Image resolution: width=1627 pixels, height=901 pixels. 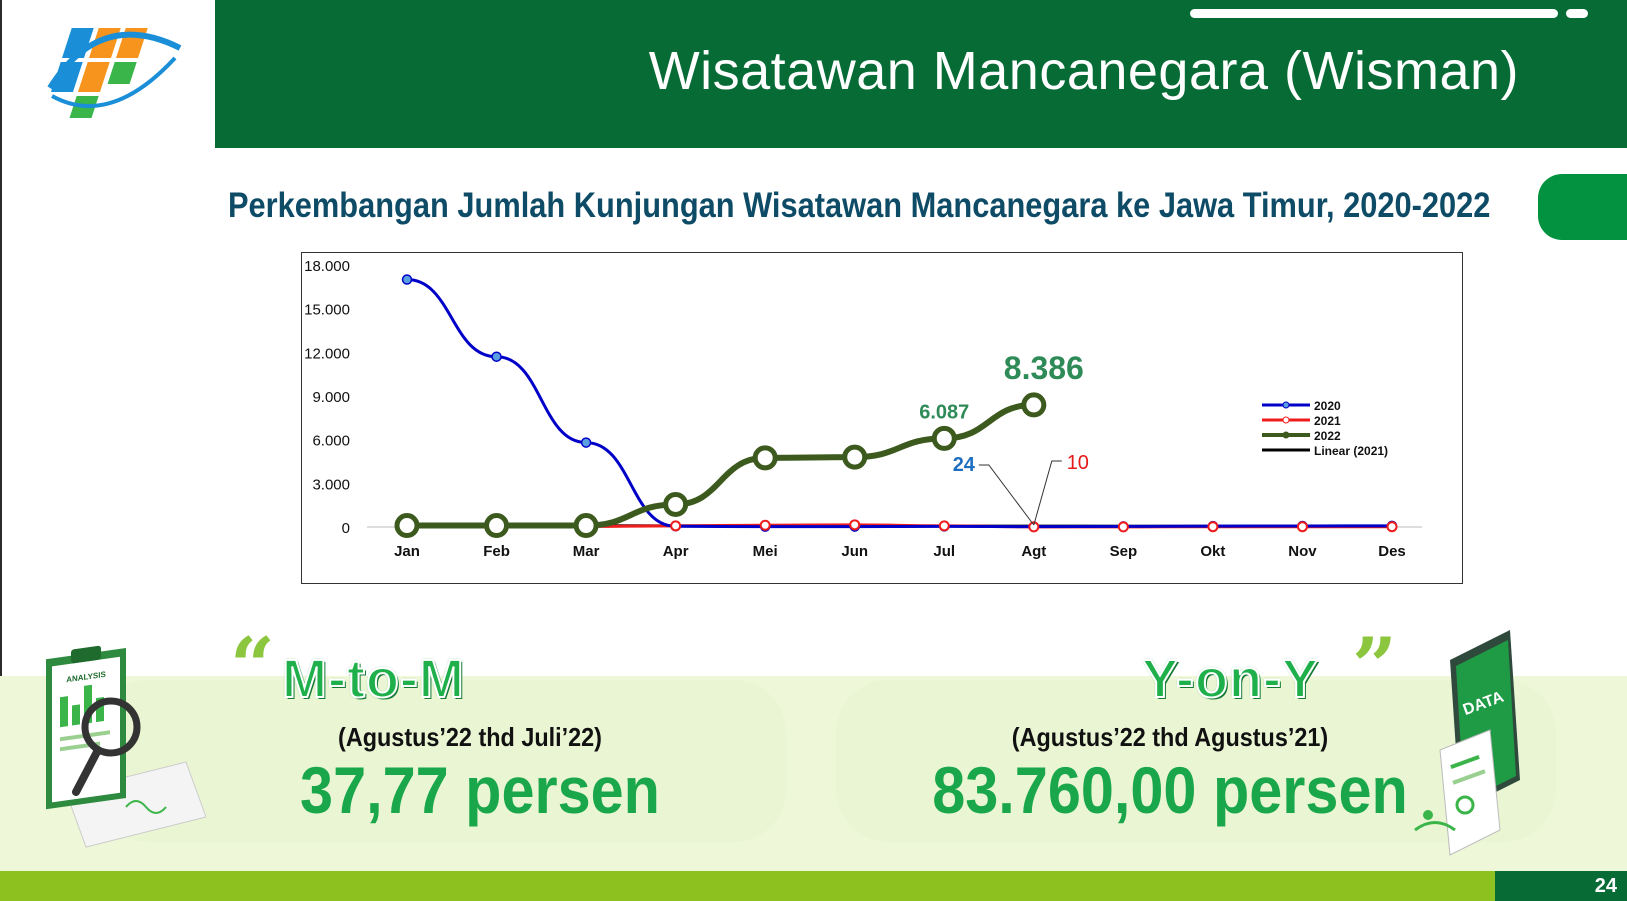 What do you see at coordinates (252, 666) in the screenshot?
I see `quote-open-mark: “` at bounding box center [252, 666].